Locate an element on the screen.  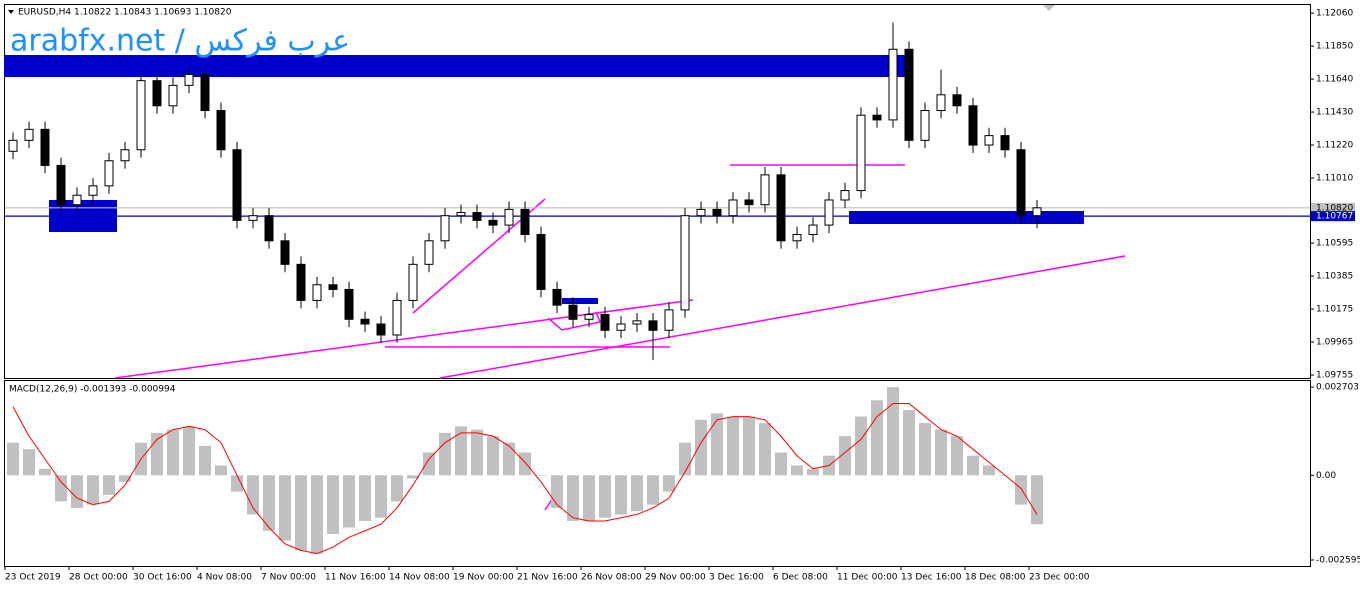
y-tick-label: 0.00 is located at coordinates (1326, 476).